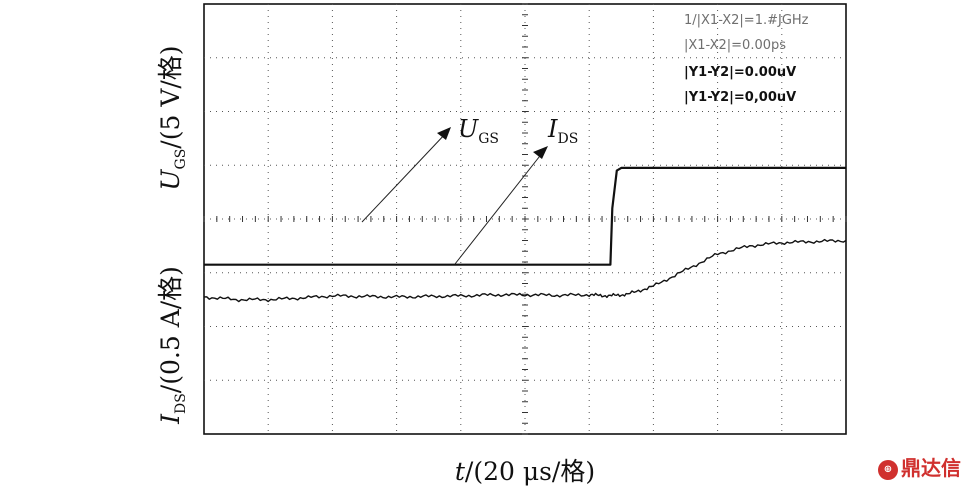  Describe the element at coordinates (740, 72) in the screenshot. I see `readout-dy1: |Y1-Y2|=0.00uV` at that location.